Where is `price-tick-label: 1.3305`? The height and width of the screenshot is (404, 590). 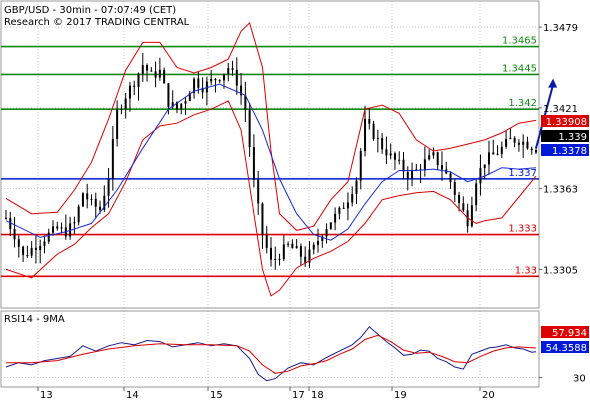
price-tick-label: 1.3305 is located at coordinates (560, 270).